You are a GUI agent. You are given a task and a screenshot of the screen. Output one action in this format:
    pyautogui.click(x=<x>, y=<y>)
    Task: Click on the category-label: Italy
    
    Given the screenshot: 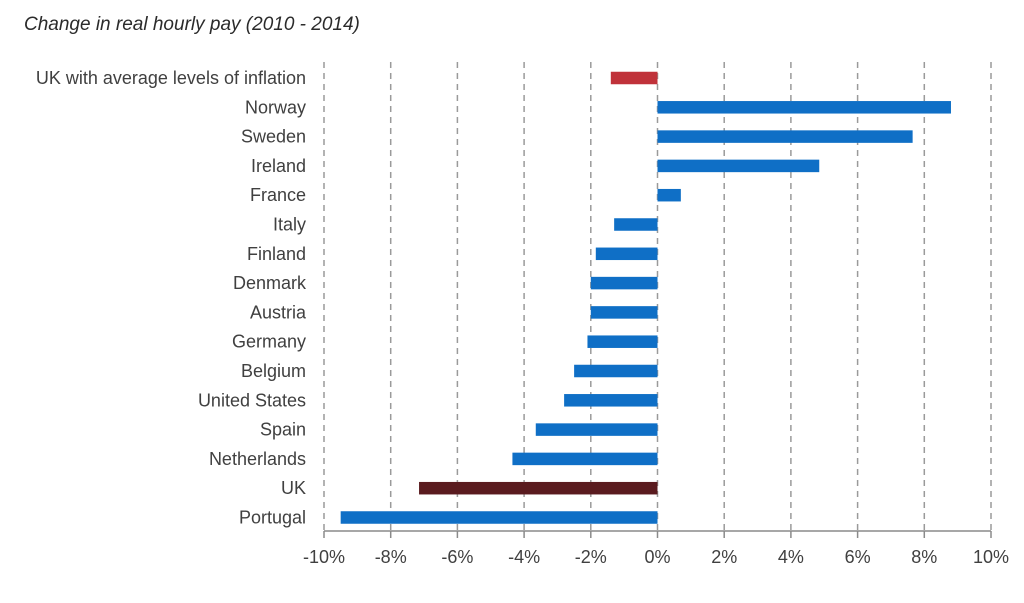 What is the action you would take?
    pyautogui.click(x=289, y=225)
    